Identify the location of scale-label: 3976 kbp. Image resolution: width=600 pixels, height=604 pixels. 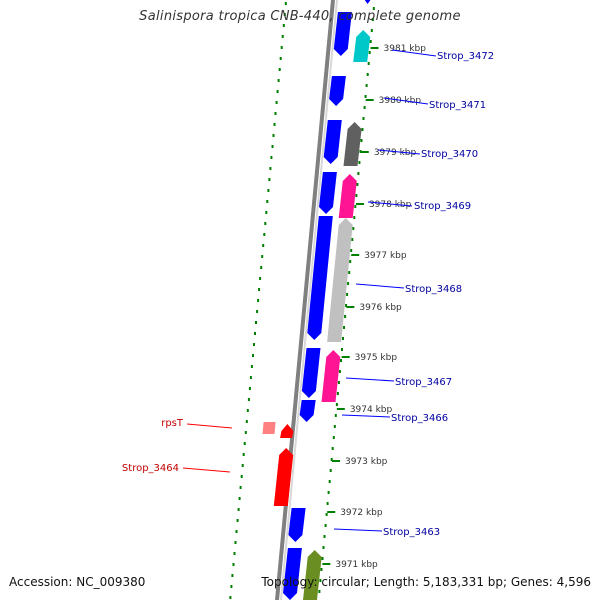
(380, 308).